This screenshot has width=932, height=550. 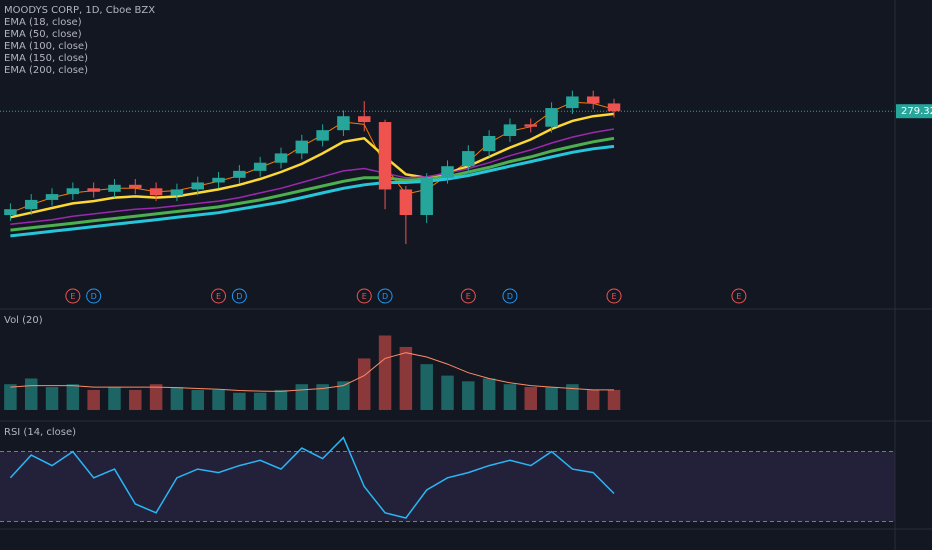 I want to click on last-price-box, so click(x=914, y=111).